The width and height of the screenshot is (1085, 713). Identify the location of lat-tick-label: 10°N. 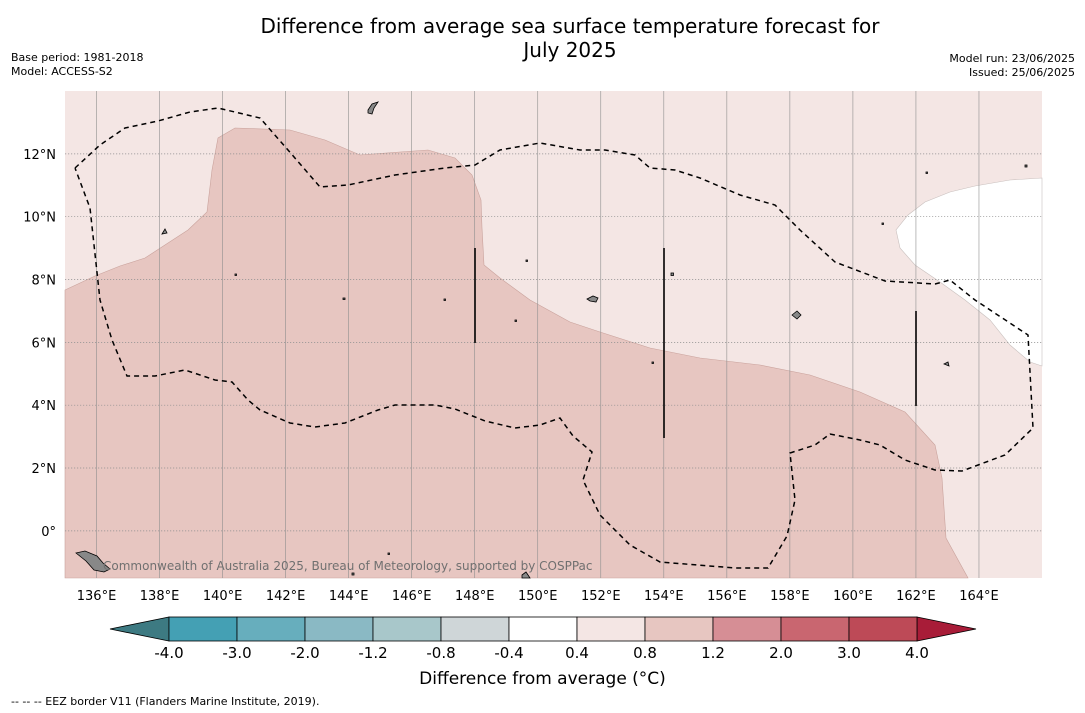
(39, 218).